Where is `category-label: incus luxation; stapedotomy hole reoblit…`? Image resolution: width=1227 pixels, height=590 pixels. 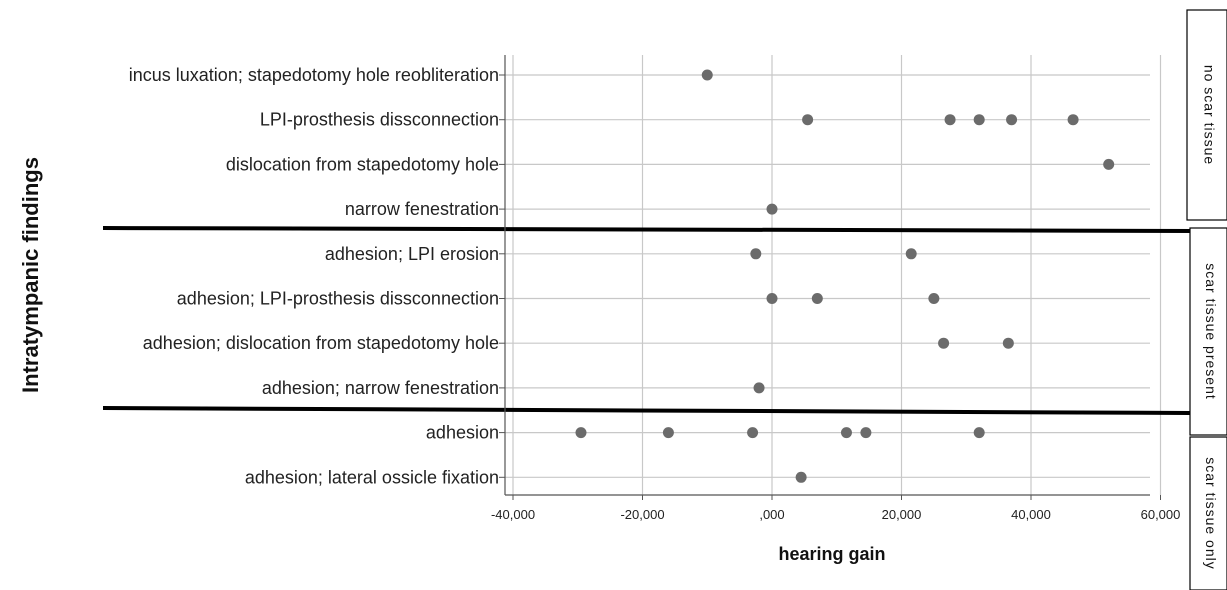 category-label: incus luxation; stapedotomy hole reoblit… is located at coordinates (314, 75).